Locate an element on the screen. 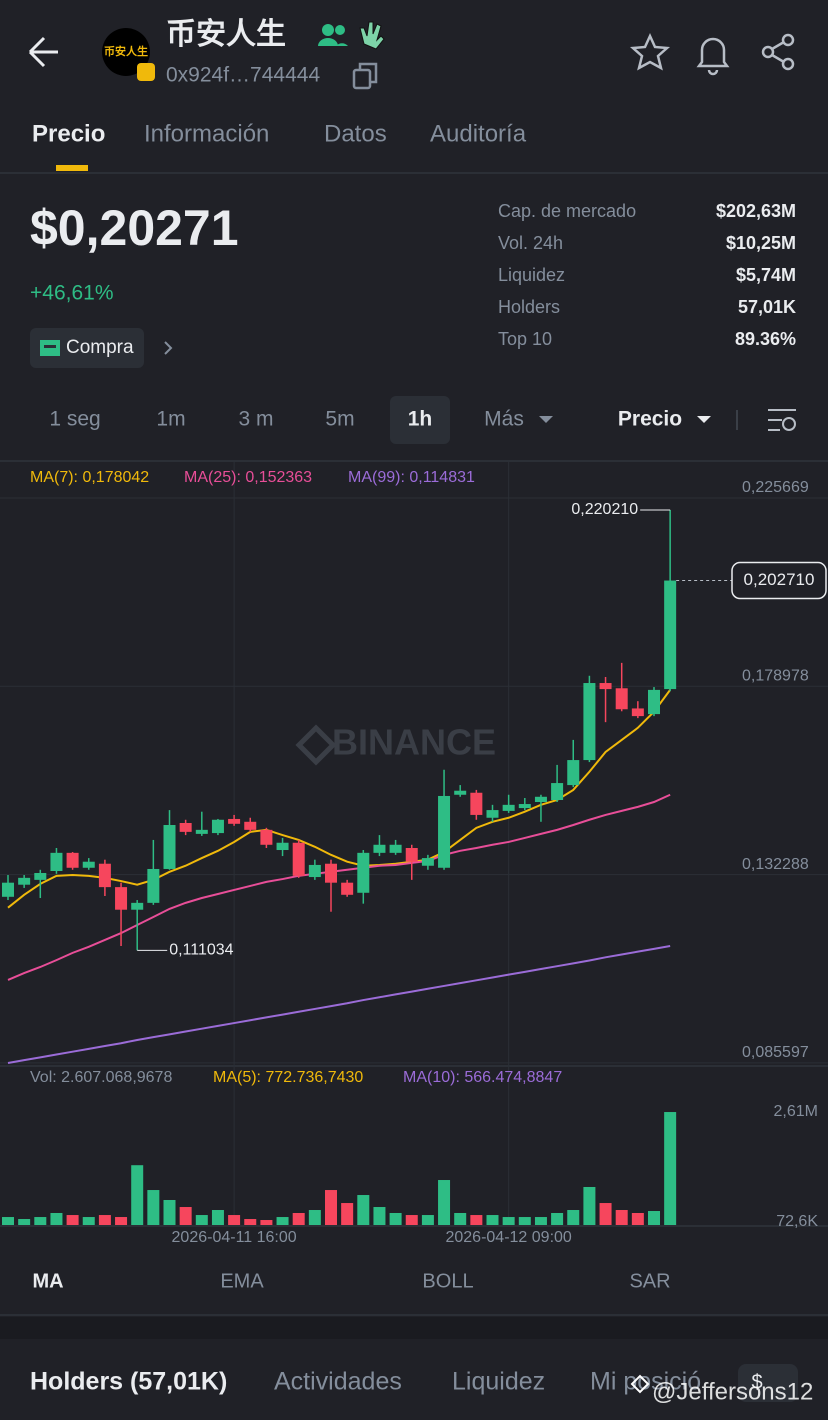  volume-legend: Vol: 2.607.068,9678 is located at coordinates (101, 1077).